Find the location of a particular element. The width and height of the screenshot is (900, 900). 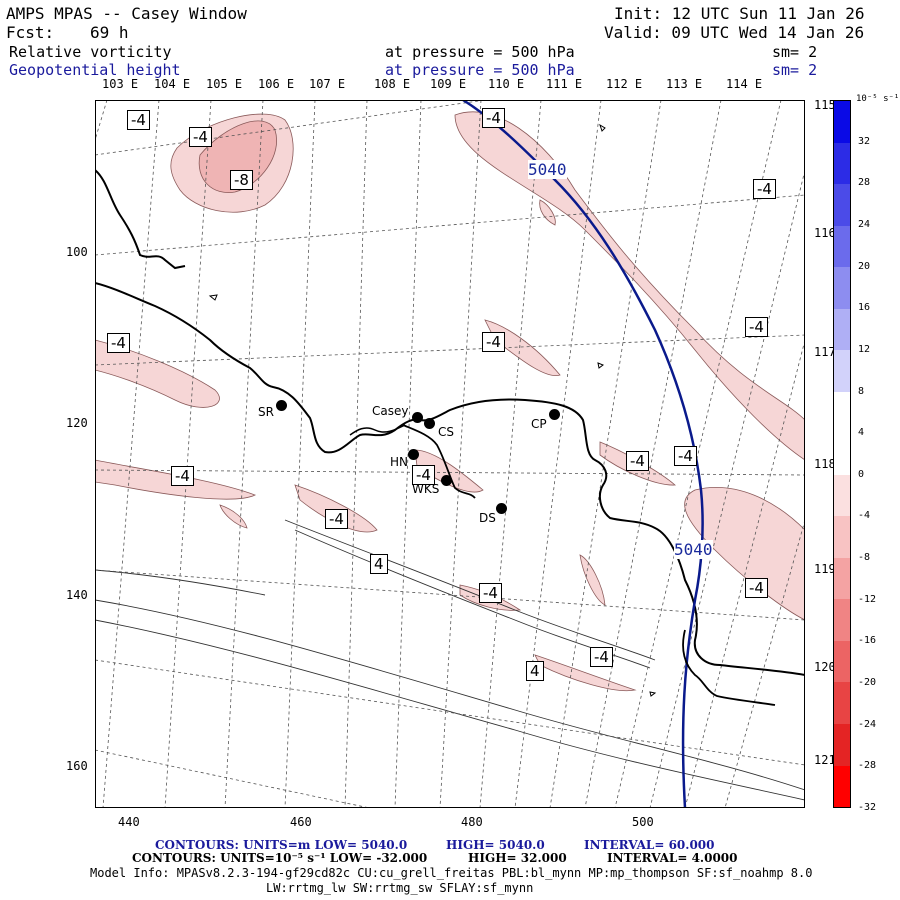

colorbar-label: 16 is located at coordinates (864, 308).